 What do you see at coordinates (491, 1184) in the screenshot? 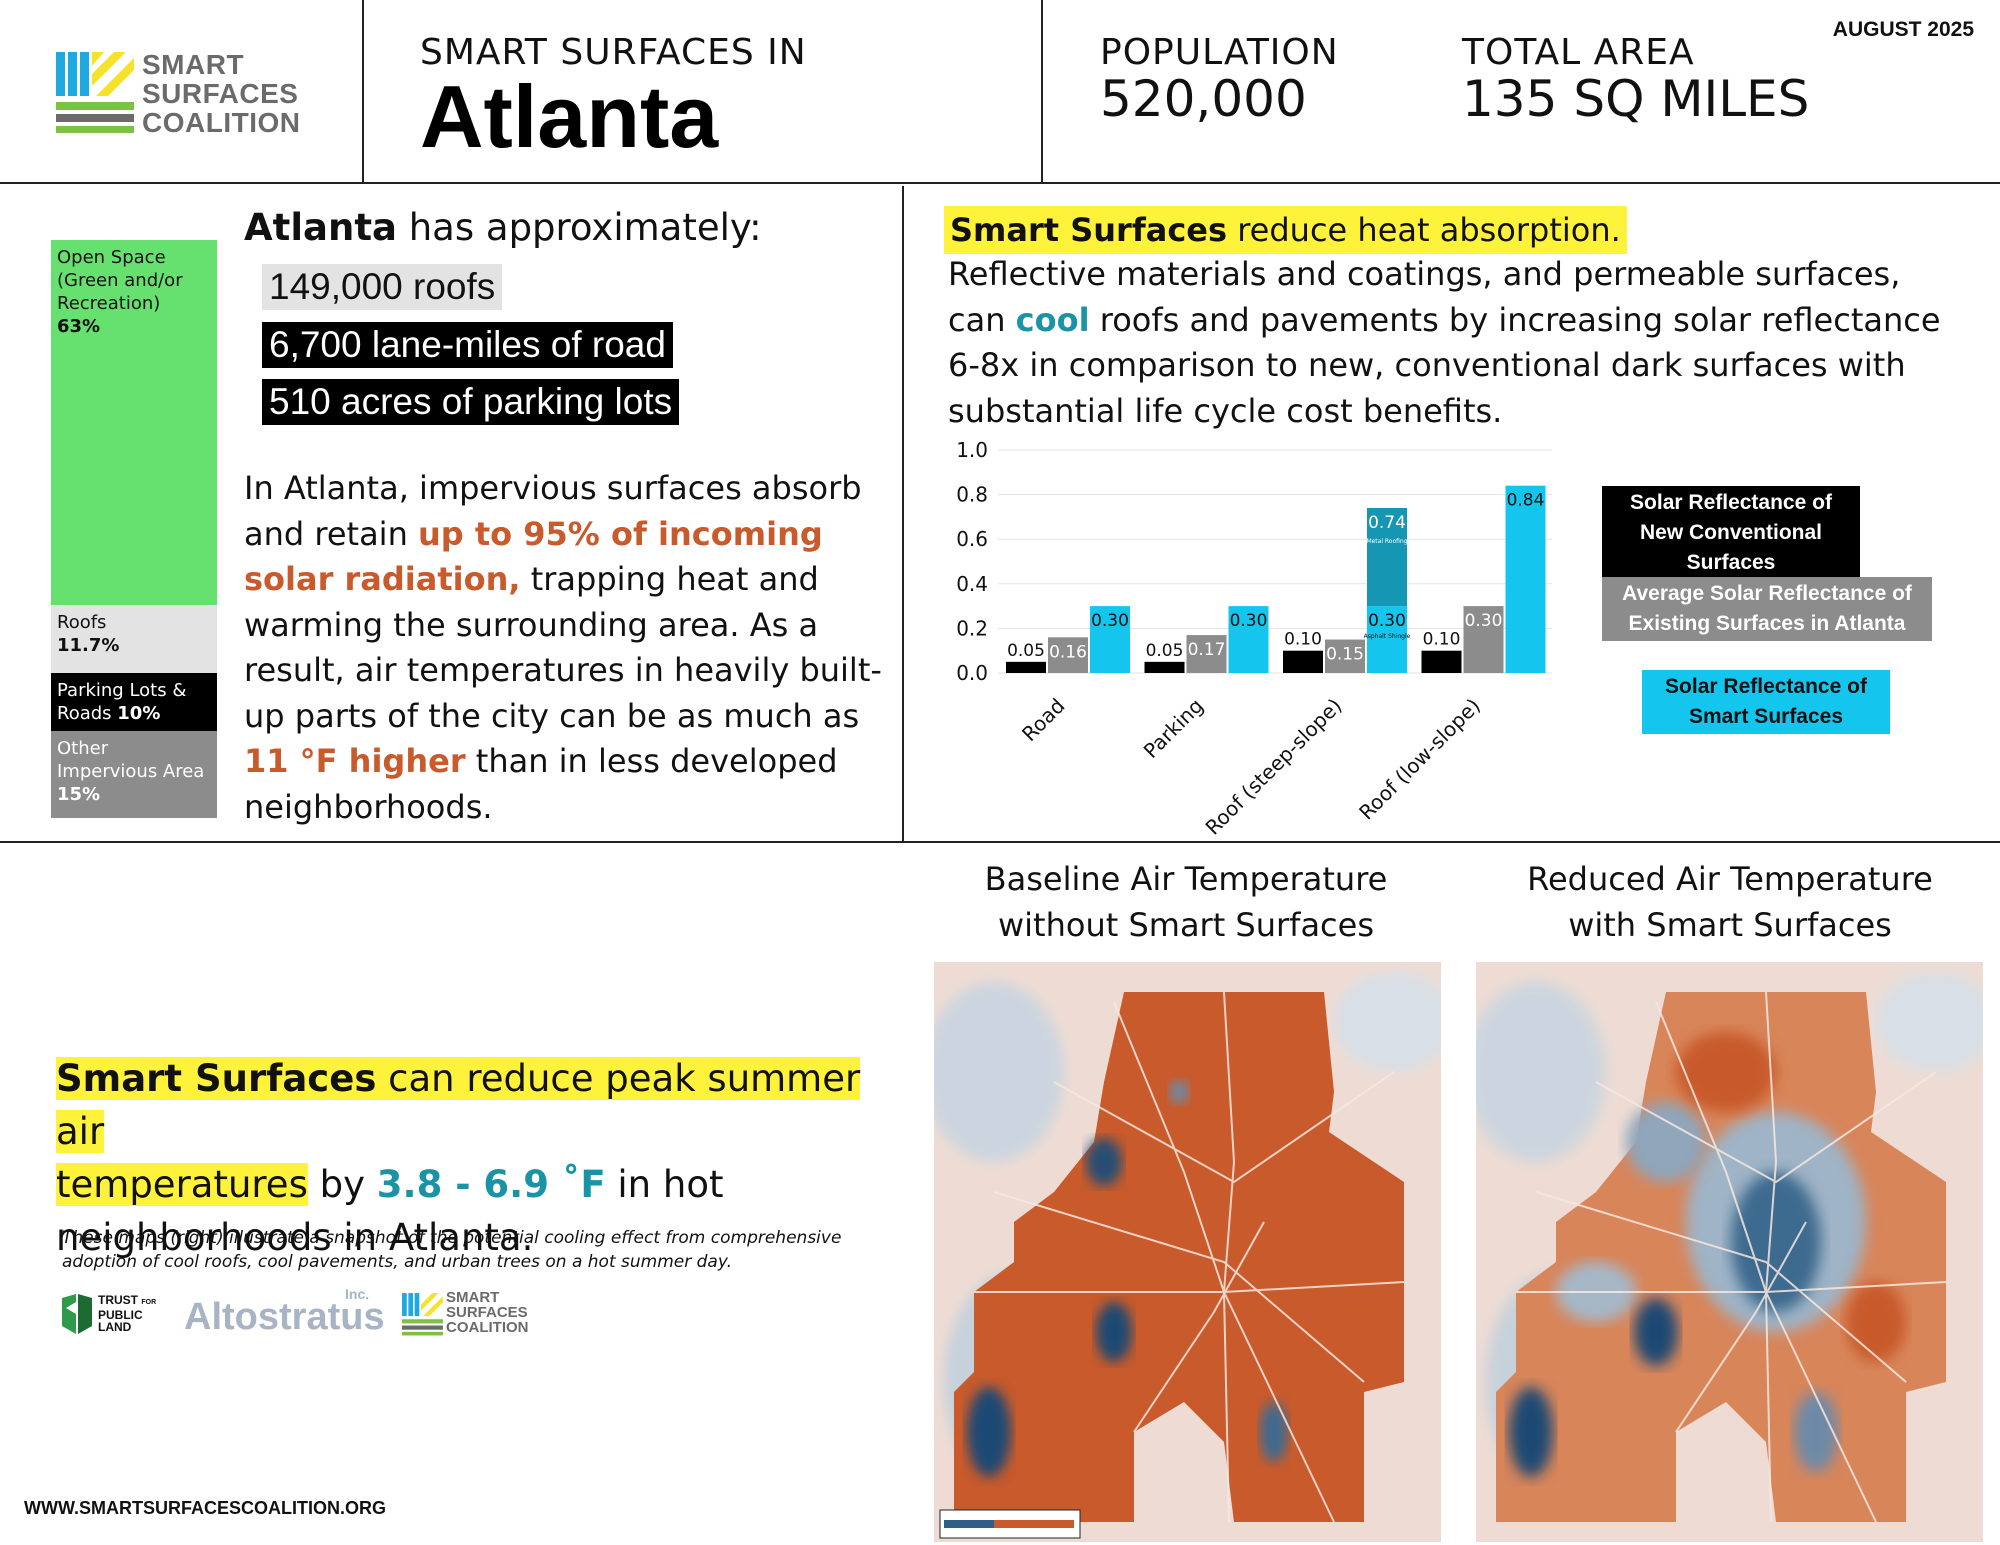
I see `reduce-range: 3.8 - 6.9 ˚F` at bounding box center [491, 1184].